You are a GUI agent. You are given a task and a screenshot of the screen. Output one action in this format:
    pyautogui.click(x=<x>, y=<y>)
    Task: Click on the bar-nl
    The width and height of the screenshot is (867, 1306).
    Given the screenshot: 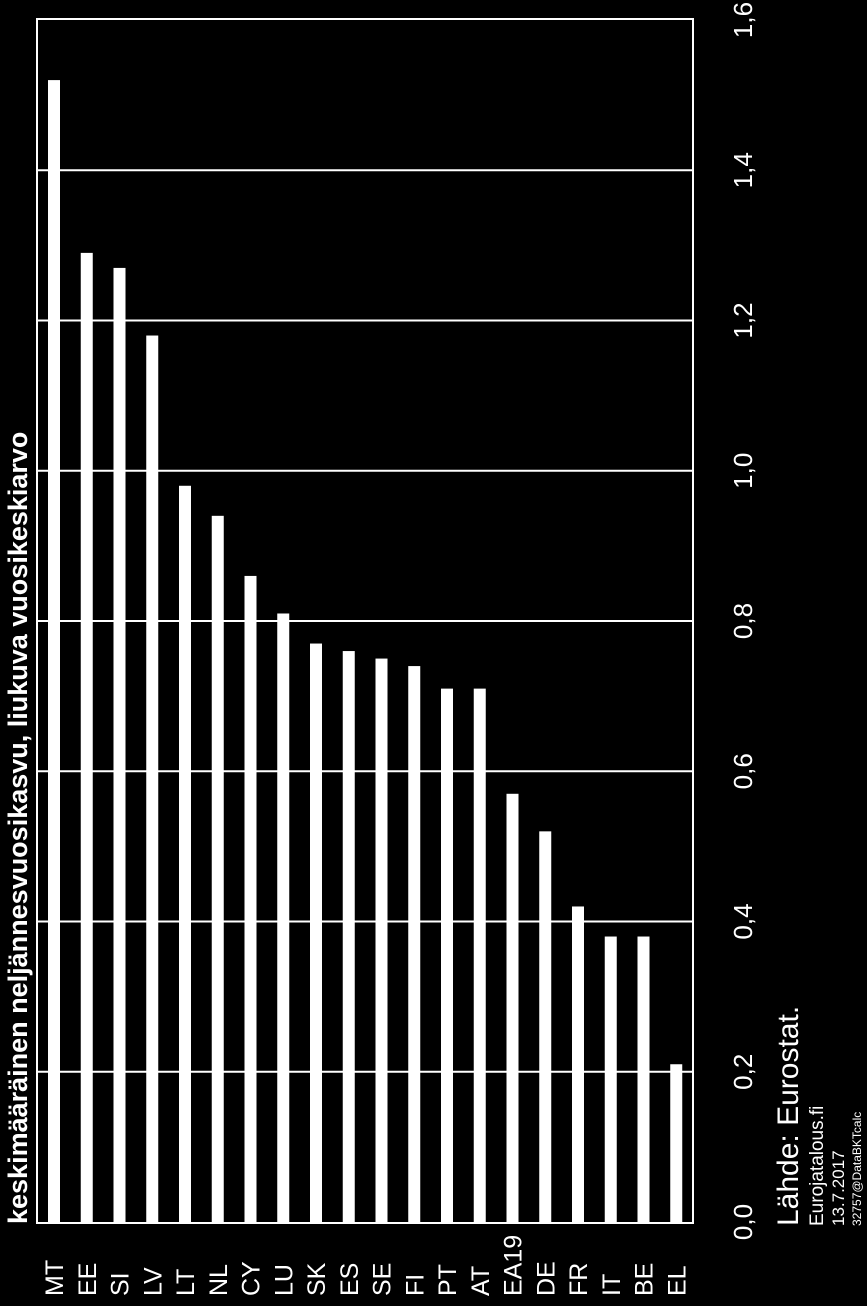 What is the action you would take?
    pyautogui.click(x=217, y=868)
    